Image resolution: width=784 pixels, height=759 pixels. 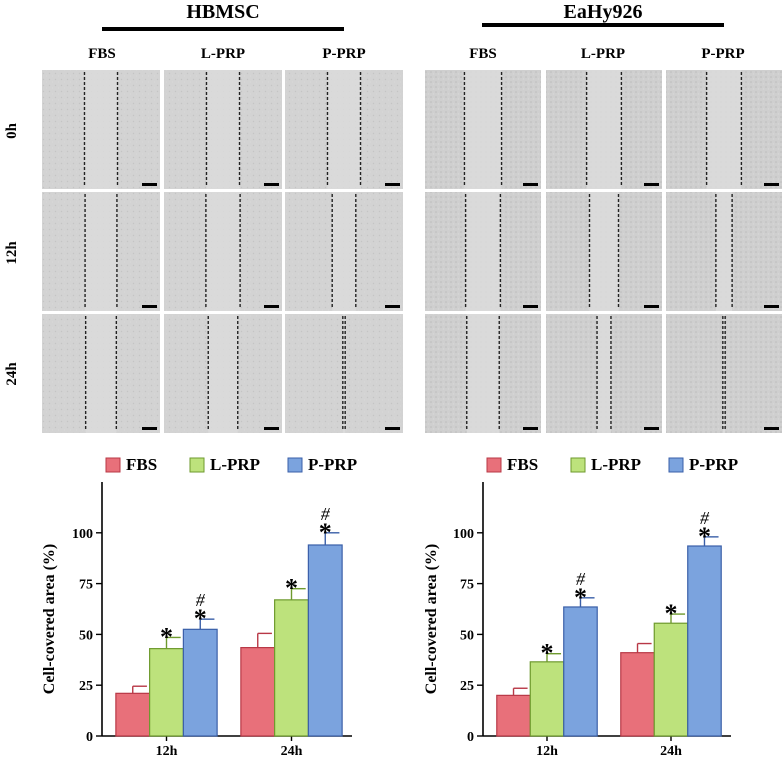 I want to click on panel-title-hbmsc: HBMSC, so click(x=222, y=12).